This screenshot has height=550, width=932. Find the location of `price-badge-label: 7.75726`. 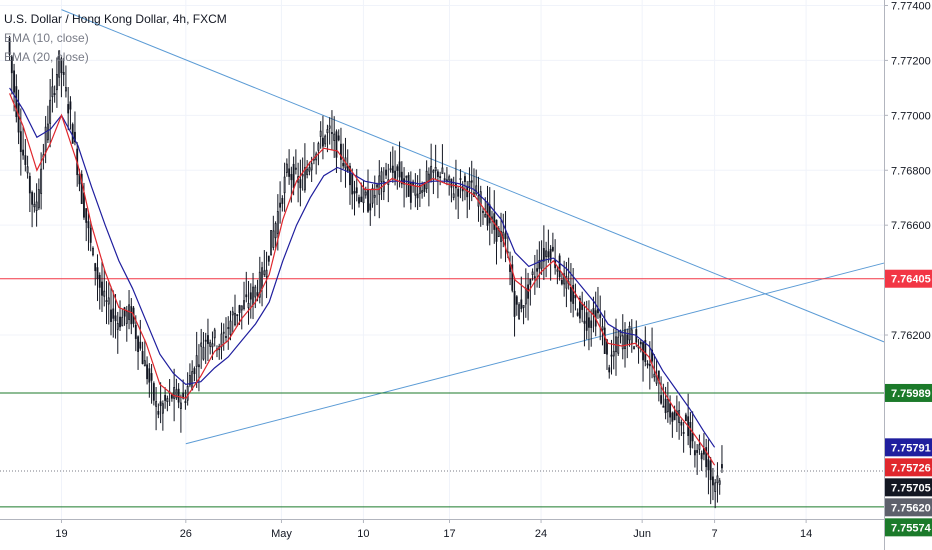

price-badge-label: 7.75726 is located at coordinates (911, 468).